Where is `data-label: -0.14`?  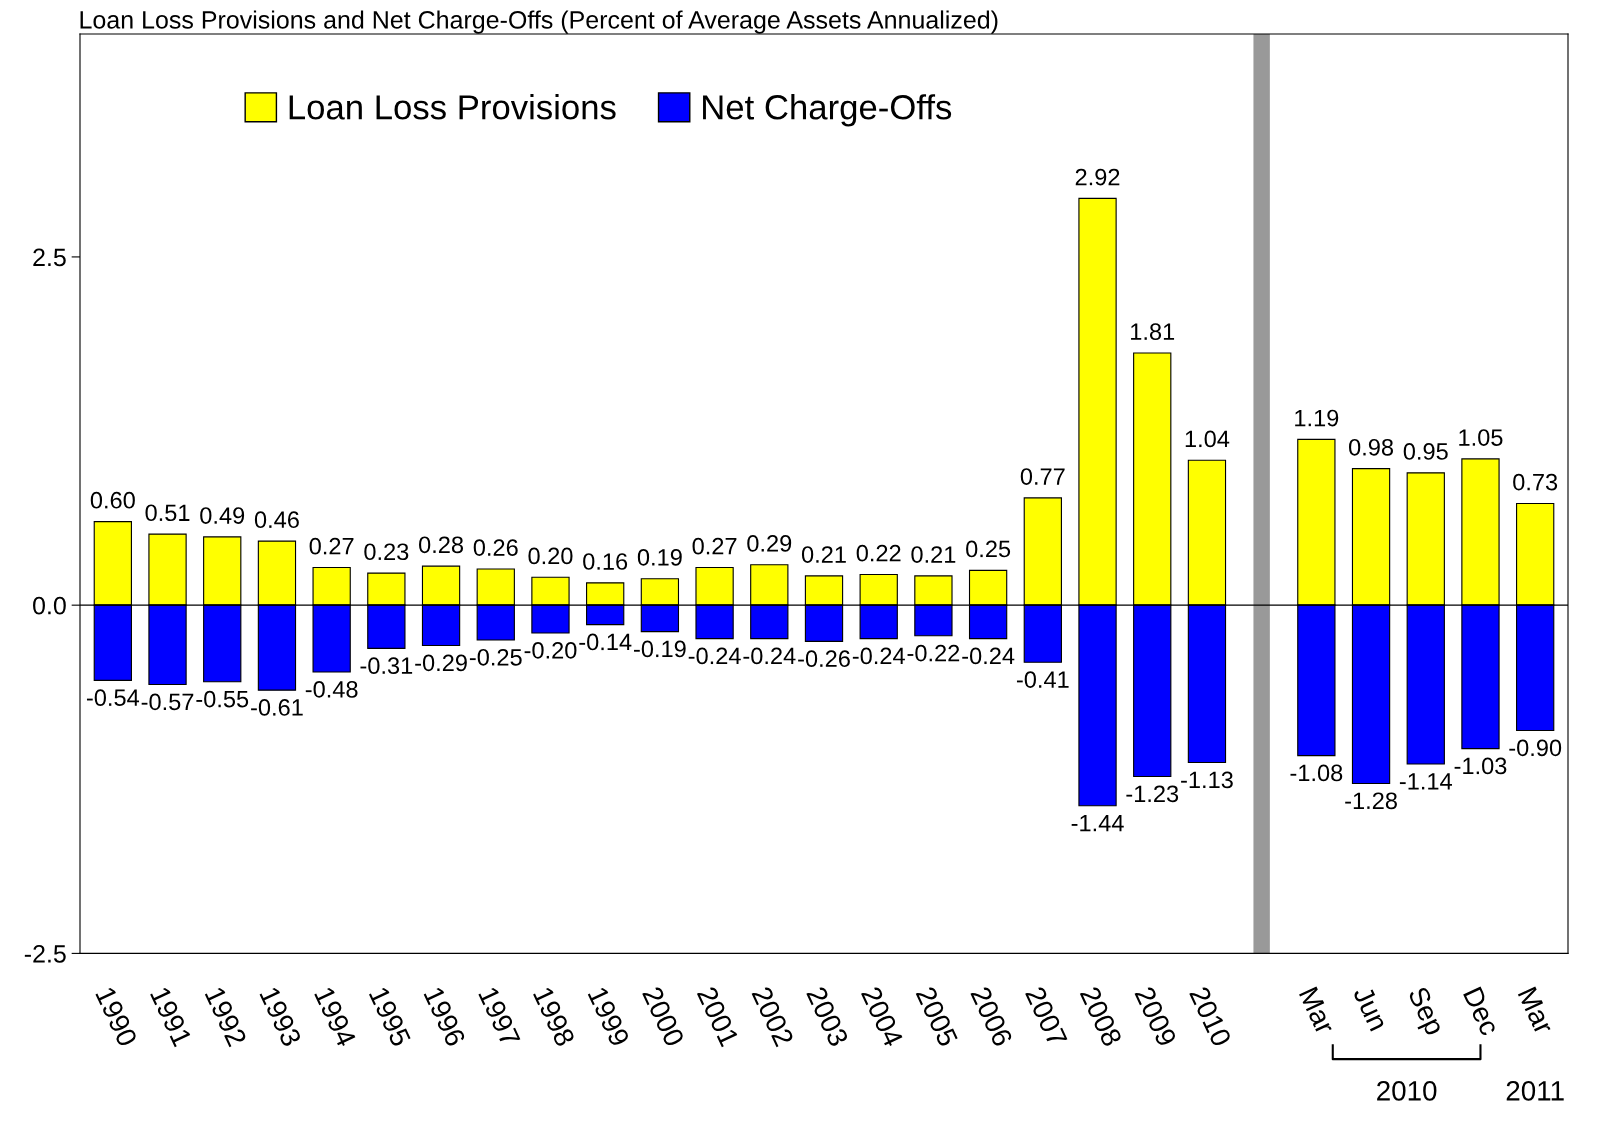
data-label: -0.14 is located at coordinates (605, 642).